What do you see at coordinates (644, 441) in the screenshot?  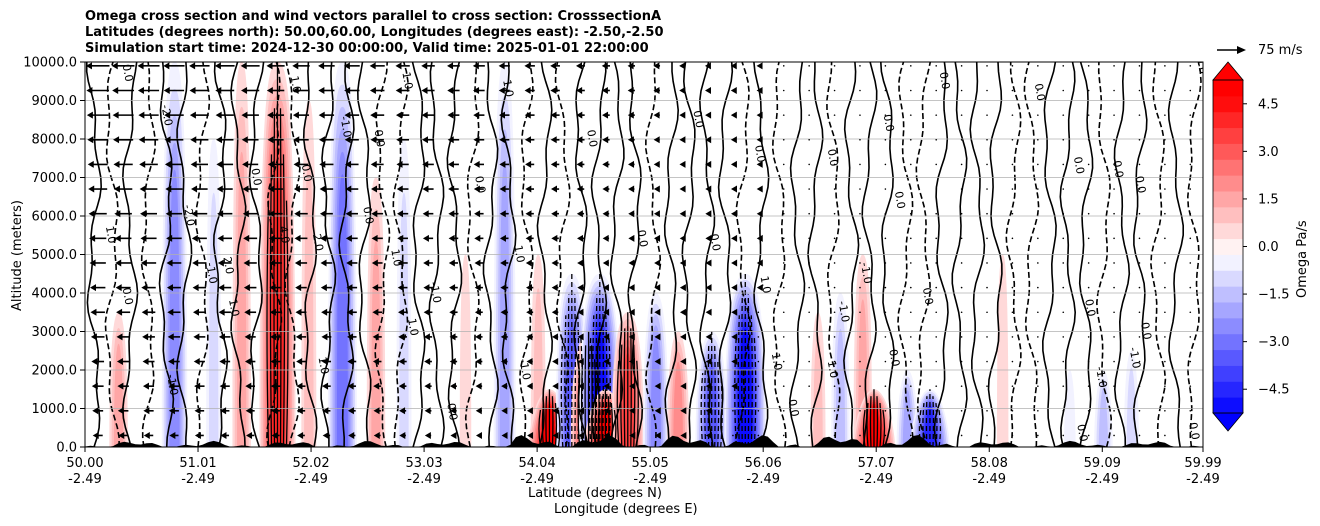 I see `terrain-profile` at bounding box center [644, 441].